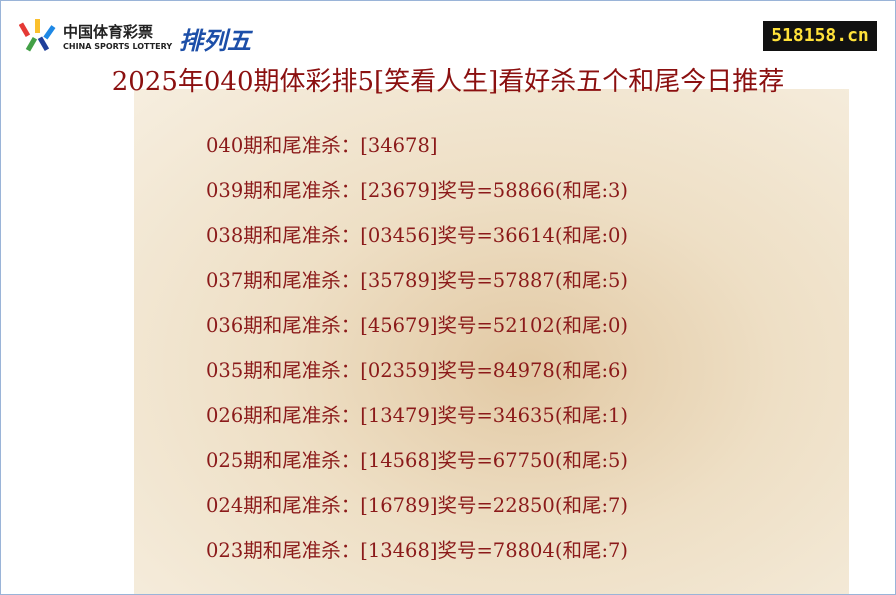 The image size is (896, 595). I want to click on title: 2025年040期体彩排5[笑看人生]看好杀五个和尾今日推荐, so click(448, 82).